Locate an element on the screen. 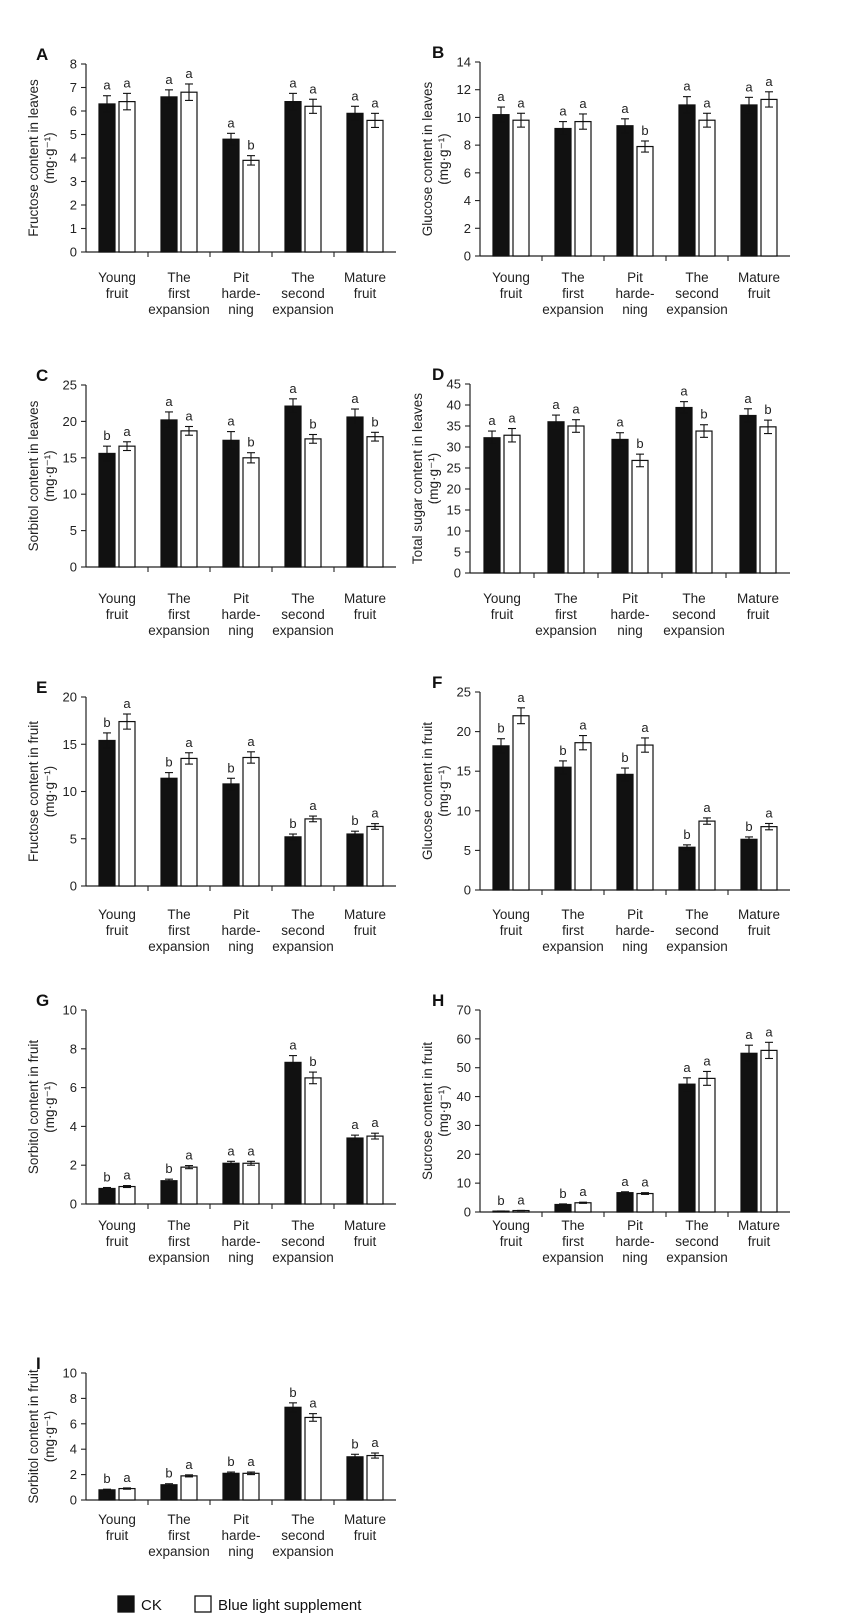 The image size is (850, 1623). sig-letter-g-ck-0: b is located at coordinates (106, 1177).